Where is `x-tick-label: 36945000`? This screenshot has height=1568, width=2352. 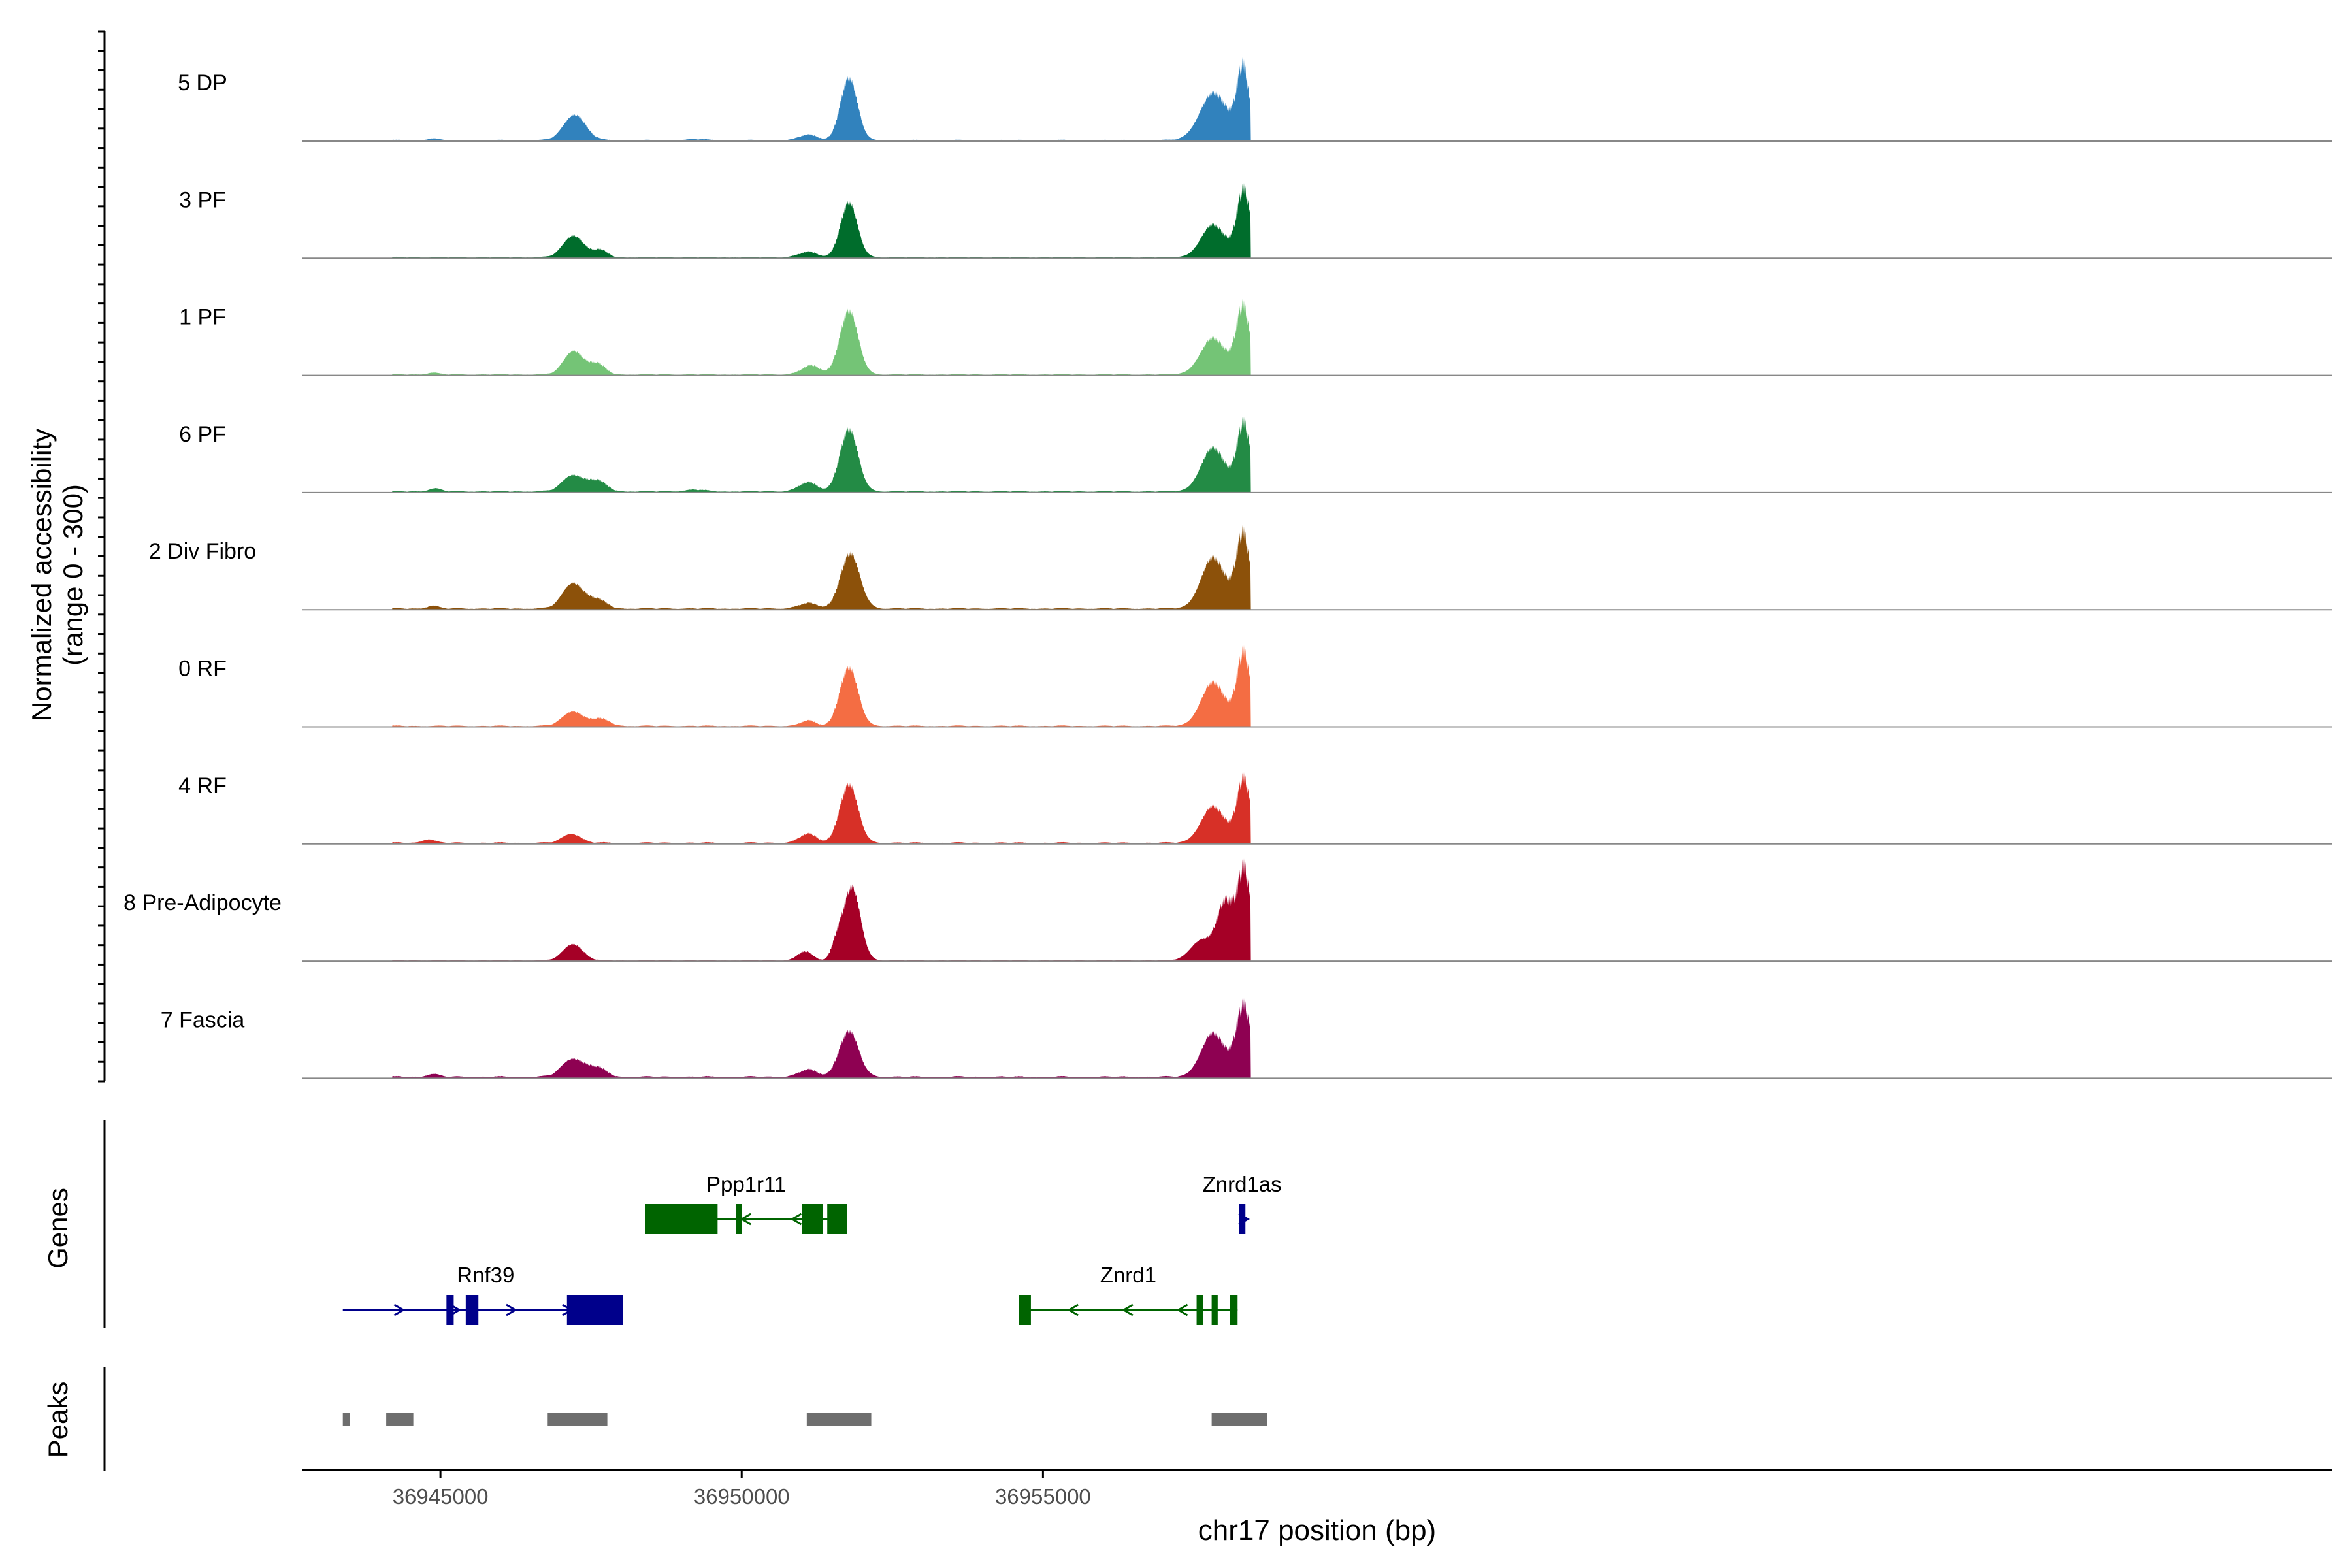 x-tick-label: 36945000 is located at coordinates (441, 1496).